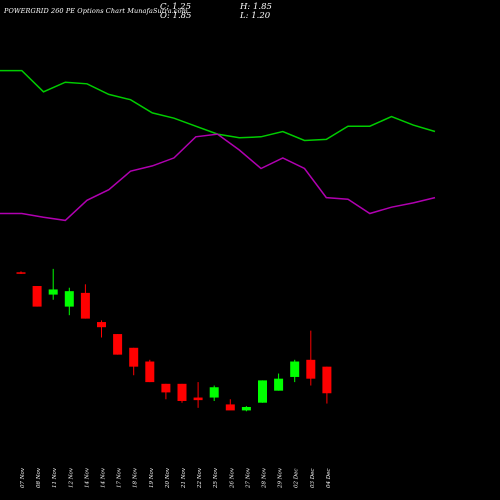 The height and width of the screenshot is (500, 500). What do you see at coordinates (297, 479) in the screenshot?
I see `x-tick-label: 02 Dec` at bounding box center [297, 479].